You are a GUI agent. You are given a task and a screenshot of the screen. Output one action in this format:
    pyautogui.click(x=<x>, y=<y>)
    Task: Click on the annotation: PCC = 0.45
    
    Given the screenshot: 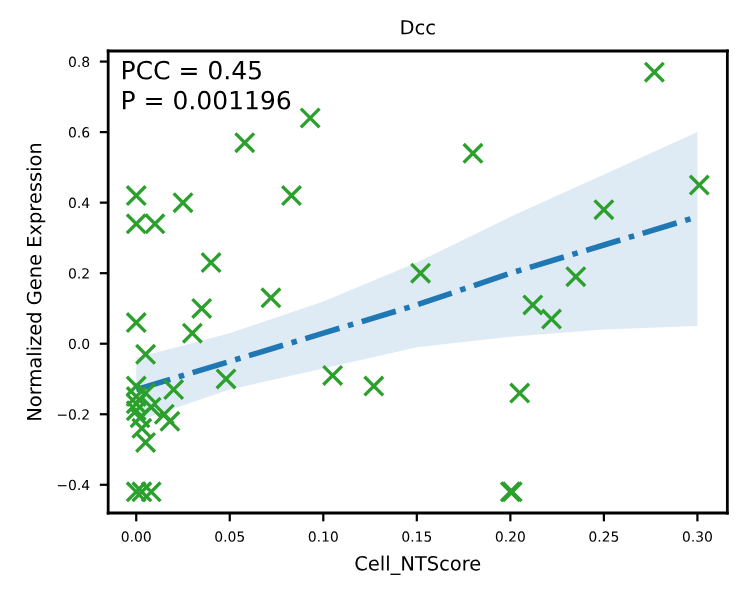 What is the action you would take?
    pyautogui.click(x=192, y=70)
    